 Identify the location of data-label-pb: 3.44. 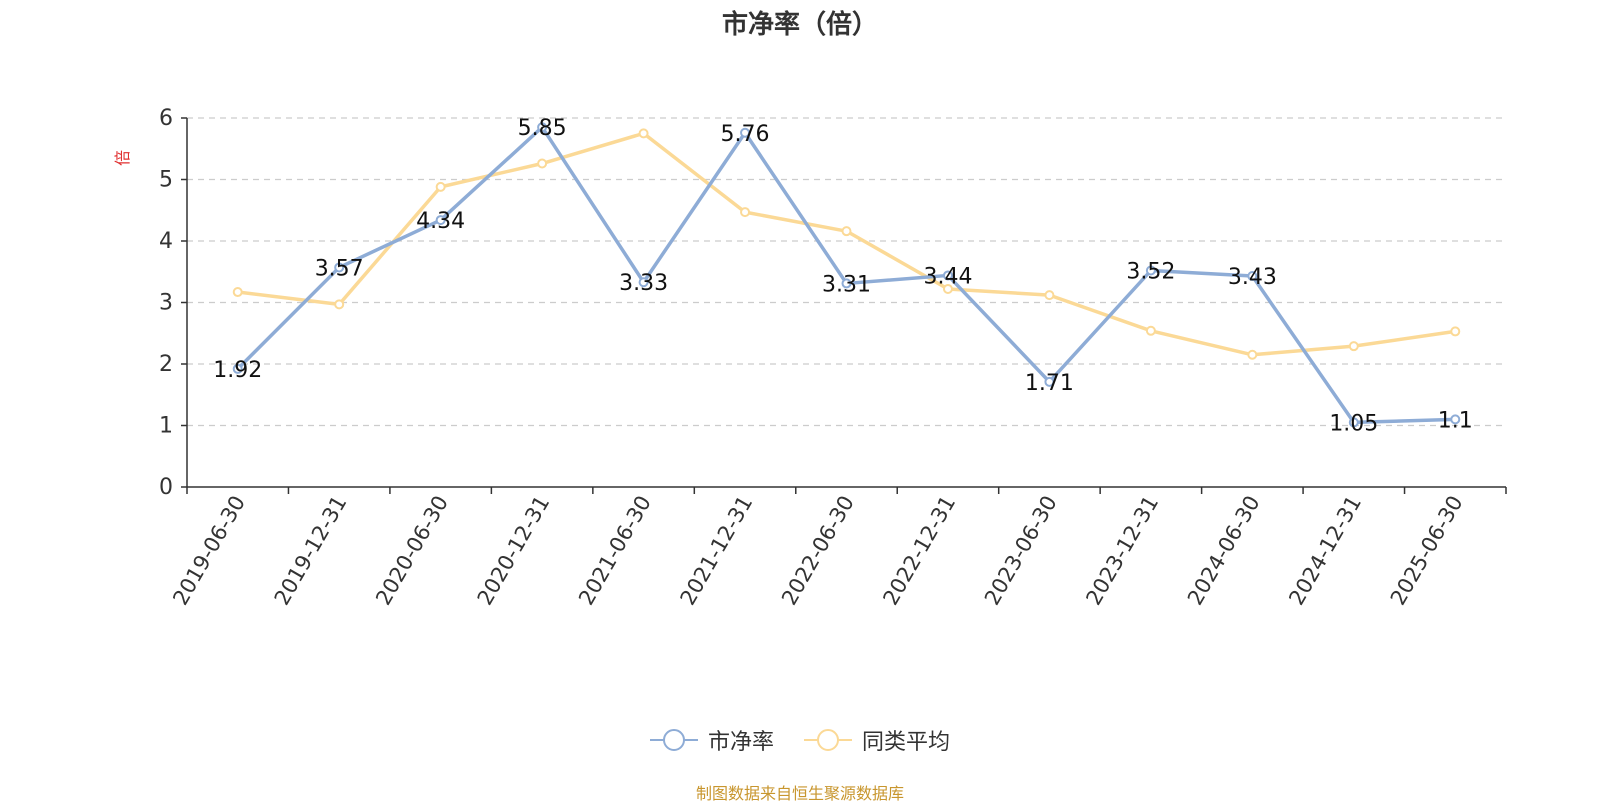
(947, 276).